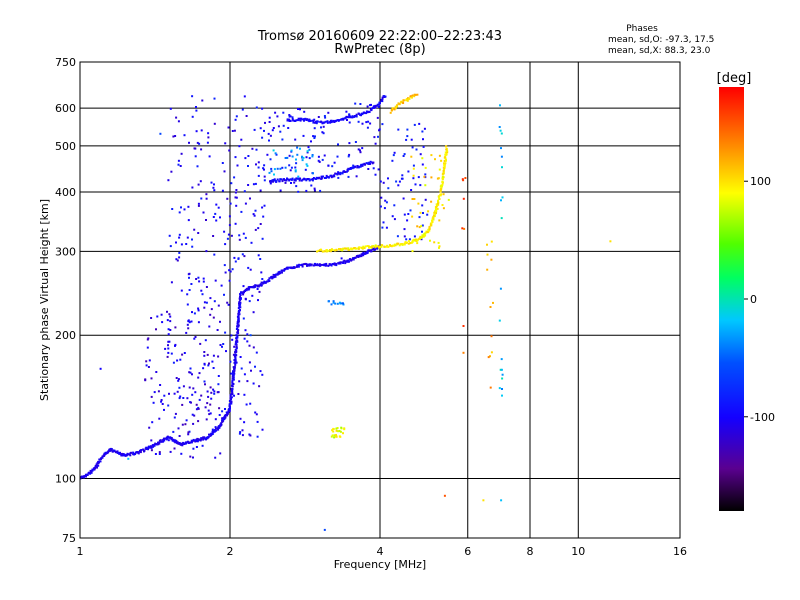  I want to click on stats-heading: Phases, so click(642, 29).